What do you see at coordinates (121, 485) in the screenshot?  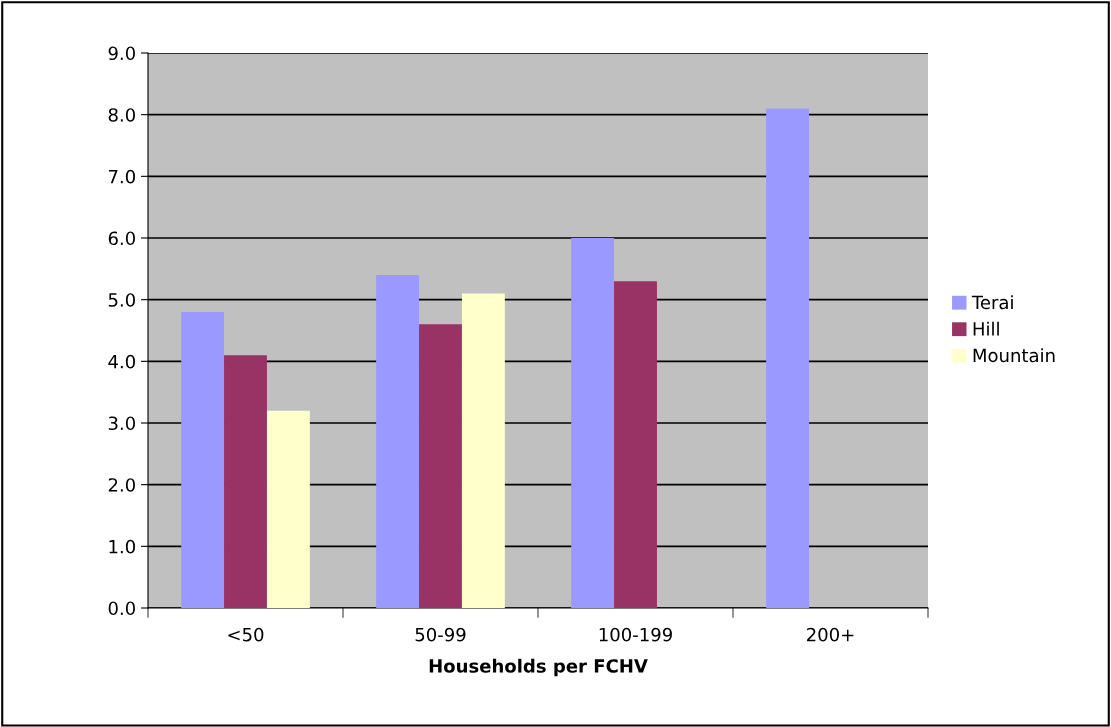 I see `y-tick-label: 2.0` at bounding box center [121, 485].